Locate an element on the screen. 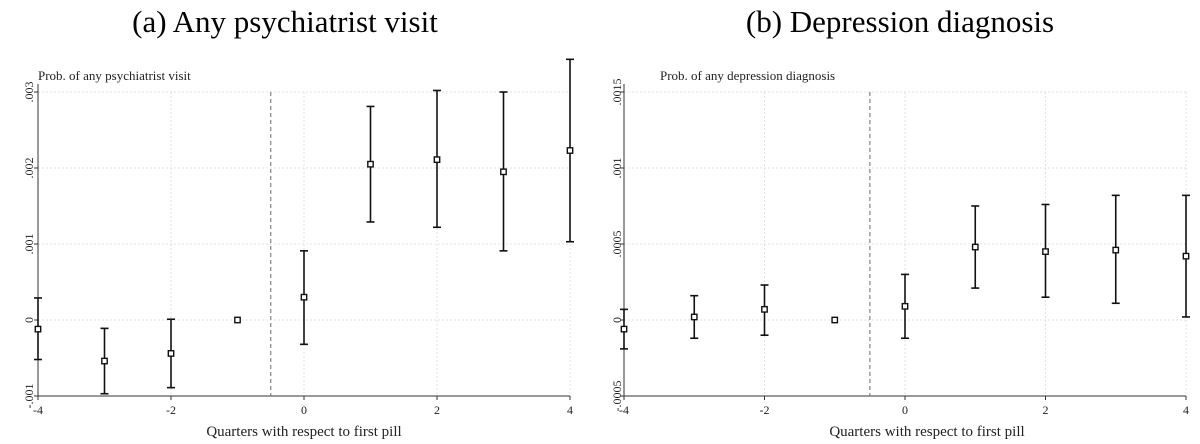  y-axis-title: Prob. of any depression diagnosis is located at coordinates (747, 75).